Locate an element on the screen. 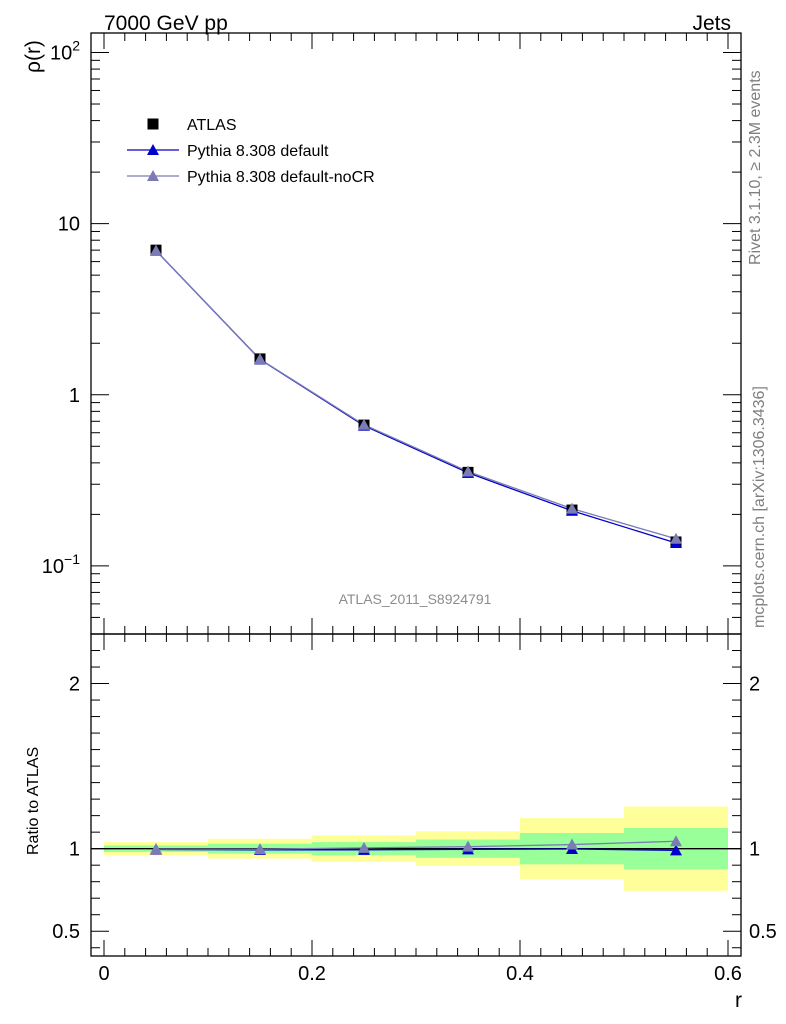 This screenshot has width=786, height=1024. main-y-tick-base-0: 10 is located at coordinates (61, 53).